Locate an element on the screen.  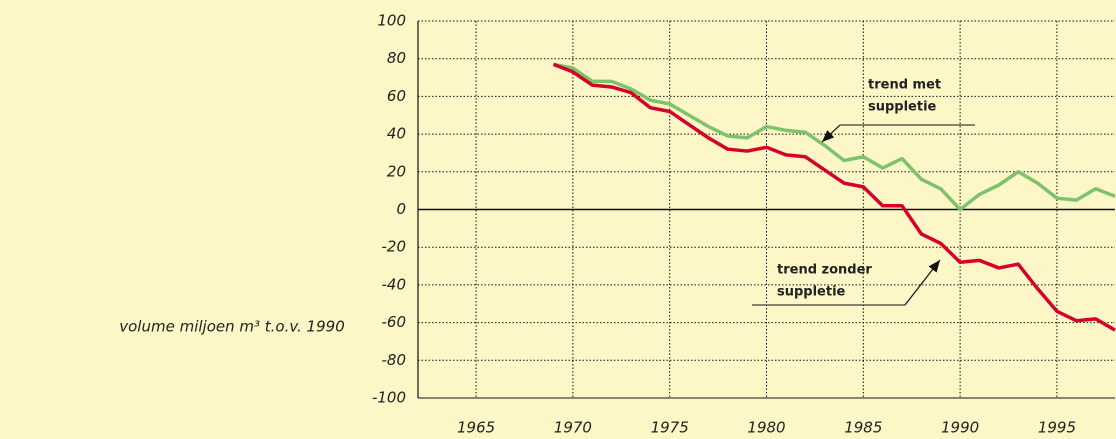
x-tick-label: 1980 is located at coordinates (766, 428).